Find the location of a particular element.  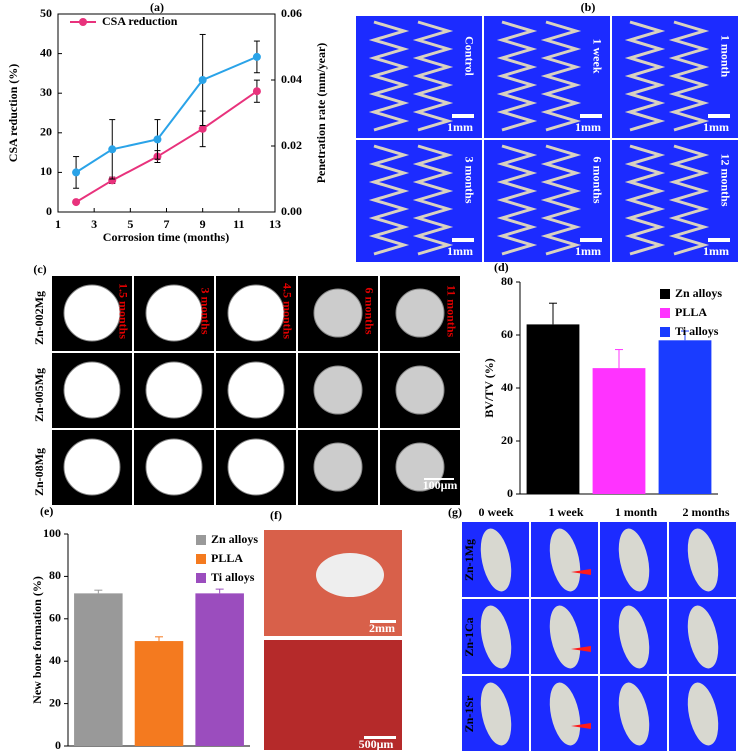

row-label: Zn-1Ca is located at coordinates (469, 636).